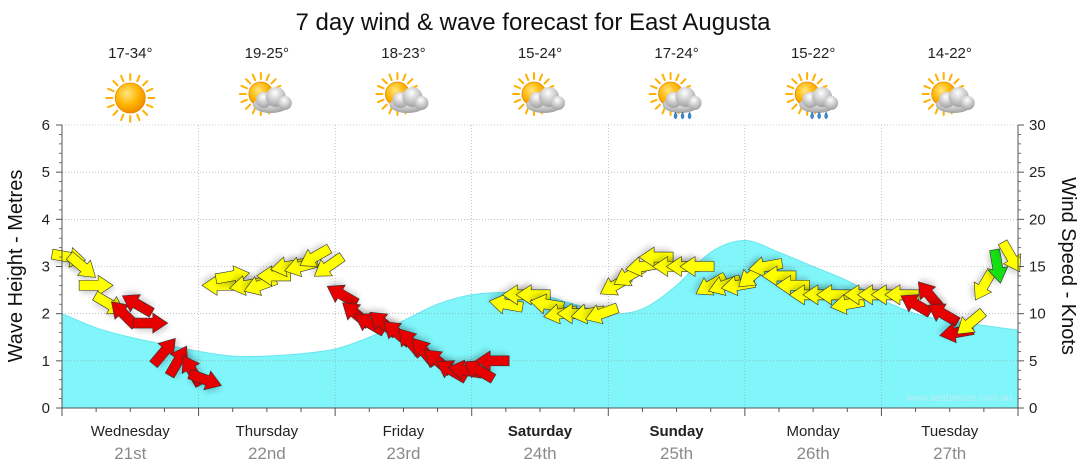 The height and width of the screenshot is (475, 1080). What do you see at coordinates (130, 453) in the screenshot?
I see `day-date: 21st` at bounding box center [130, 453].